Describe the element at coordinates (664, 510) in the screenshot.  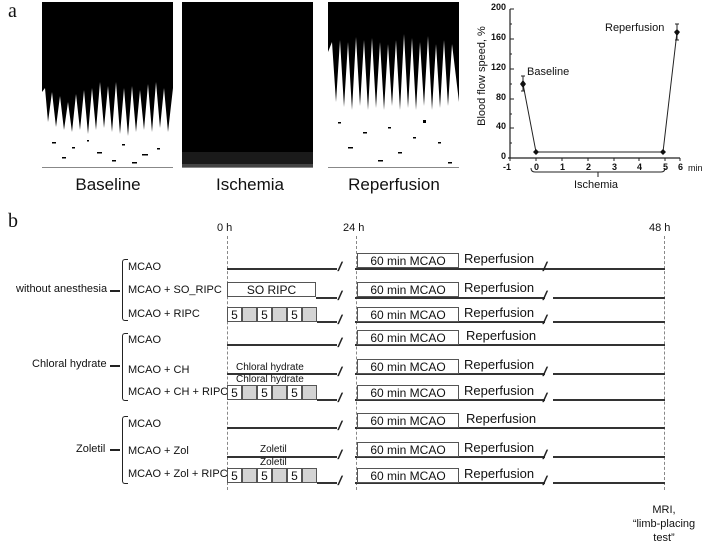
I see `endpoint-label-line: MRI,` at that location.